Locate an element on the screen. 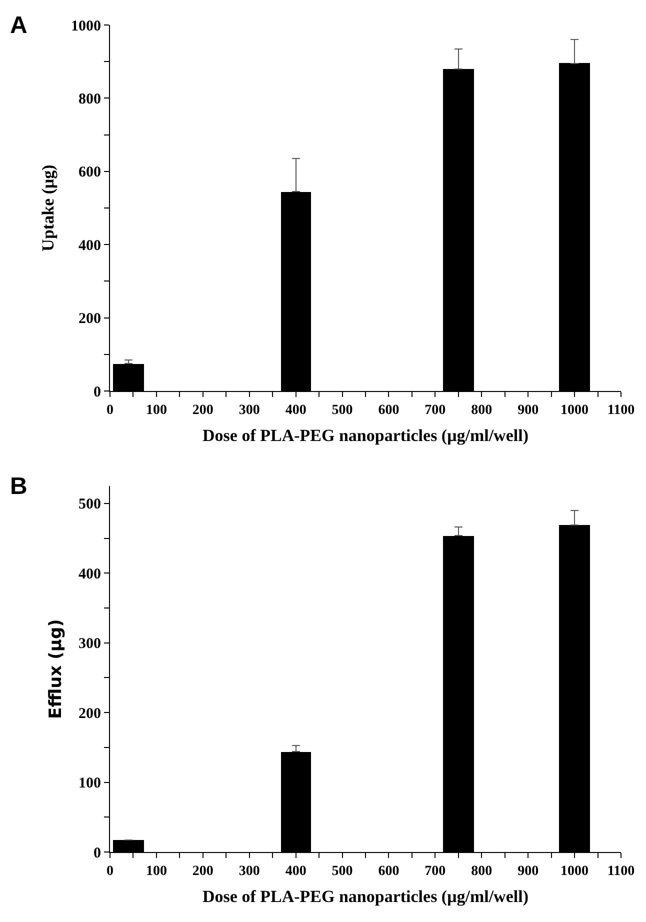  text: A is located at coordinates (19, 25).